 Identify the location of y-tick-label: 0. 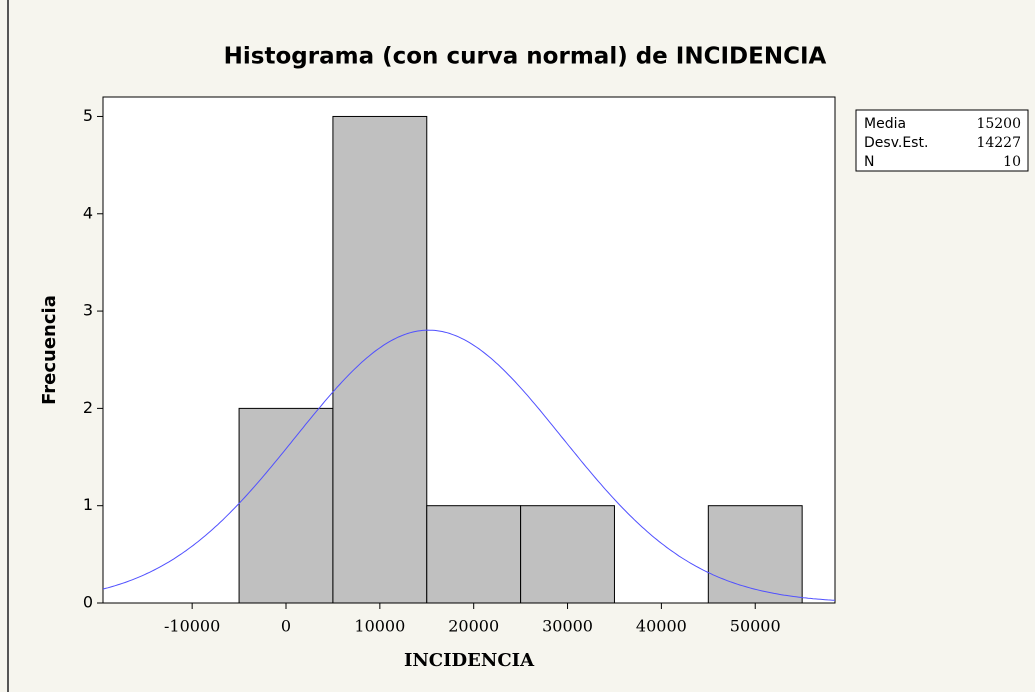
(88, 602).